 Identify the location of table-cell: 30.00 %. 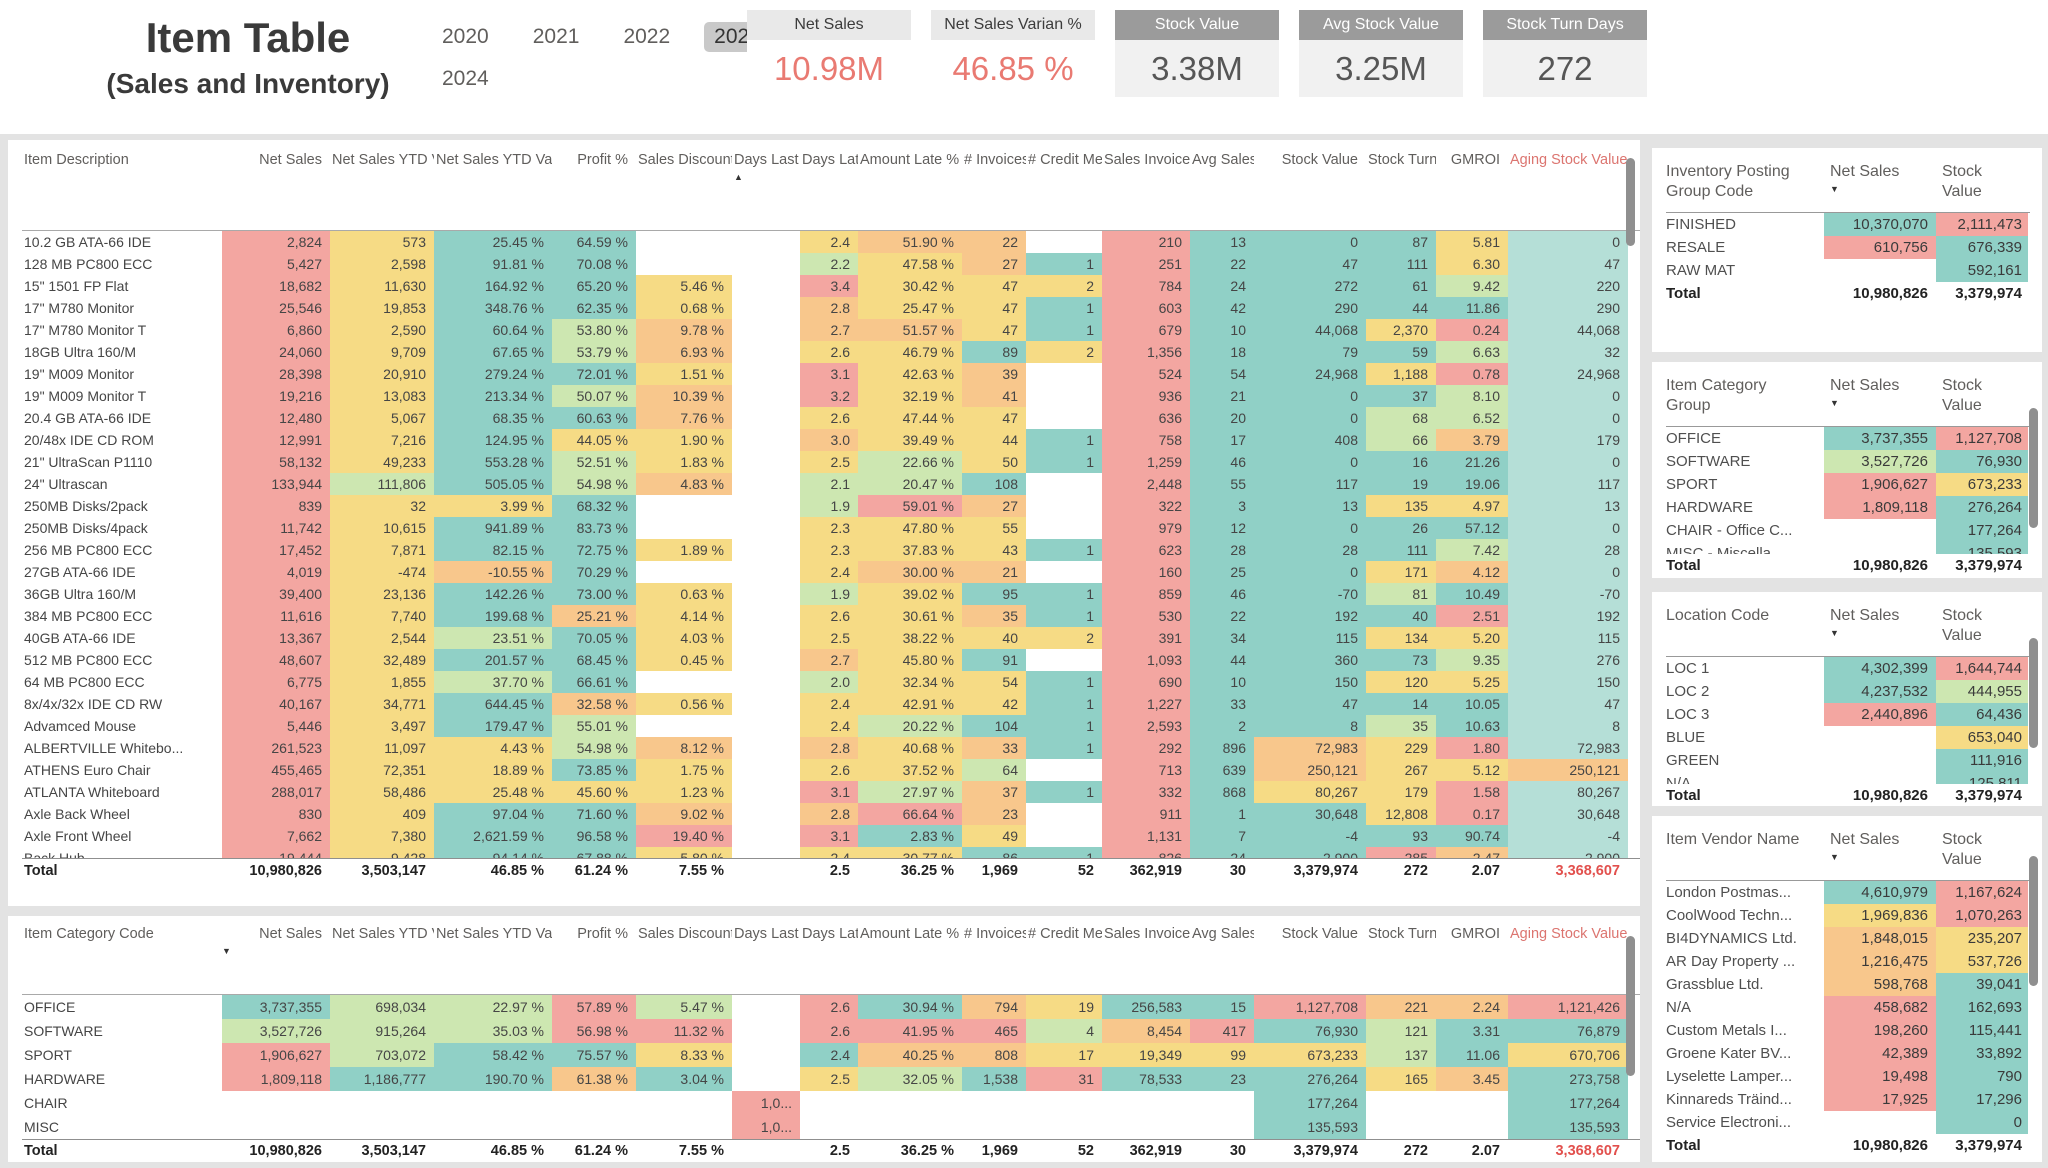
(910, 572).